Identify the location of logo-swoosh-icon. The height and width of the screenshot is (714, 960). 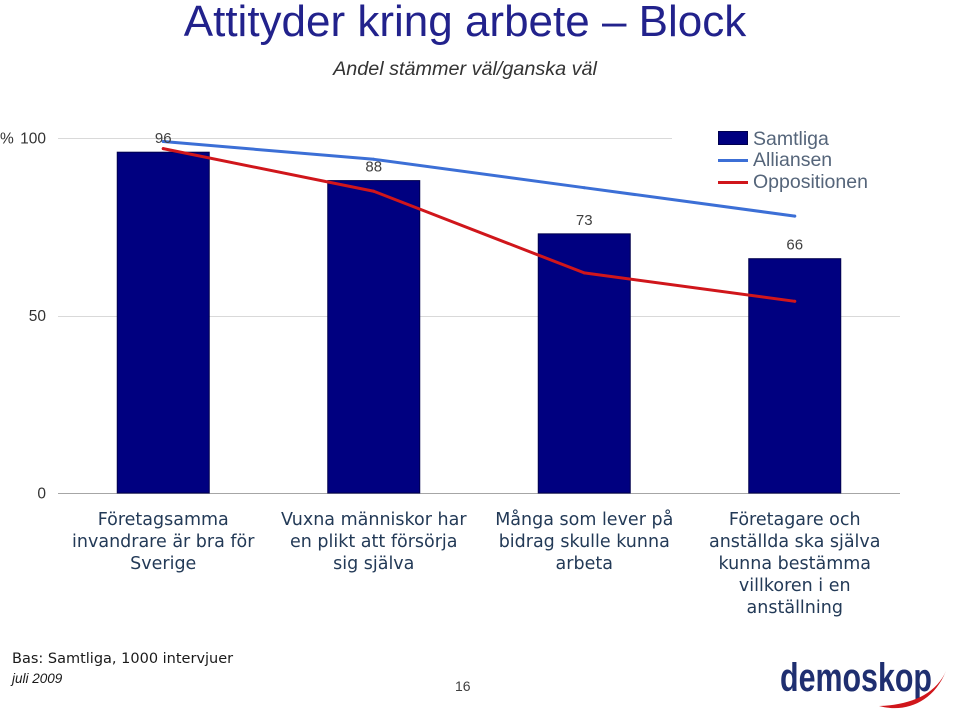
(912, 690).